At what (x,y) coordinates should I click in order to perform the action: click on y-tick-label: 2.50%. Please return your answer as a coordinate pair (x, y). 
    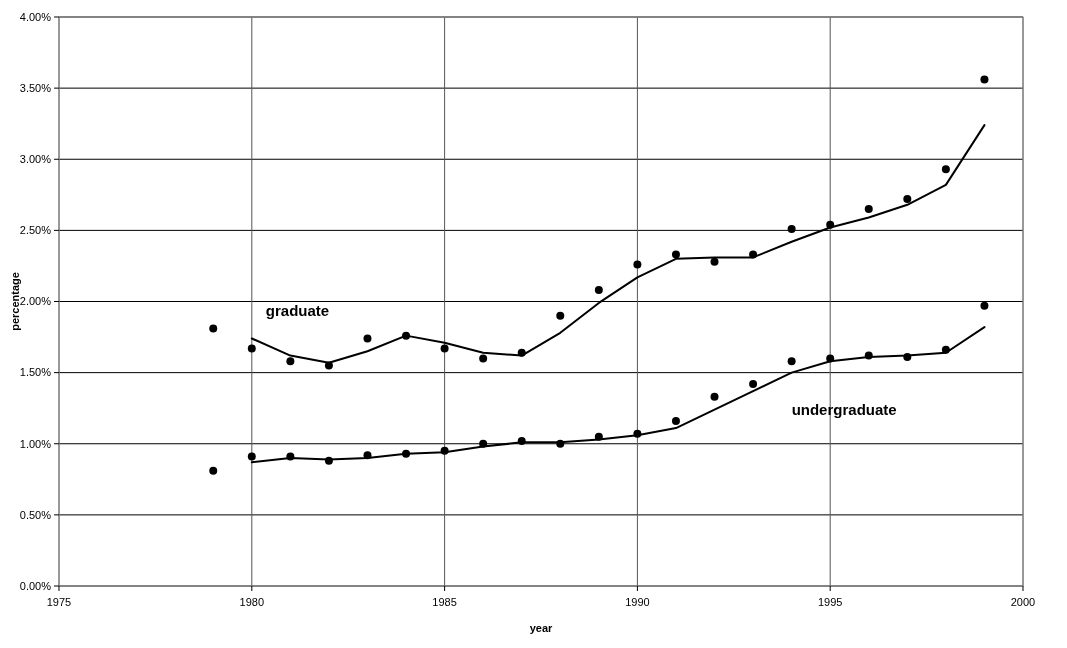
    Looking at the image, I should click on (35, 230).